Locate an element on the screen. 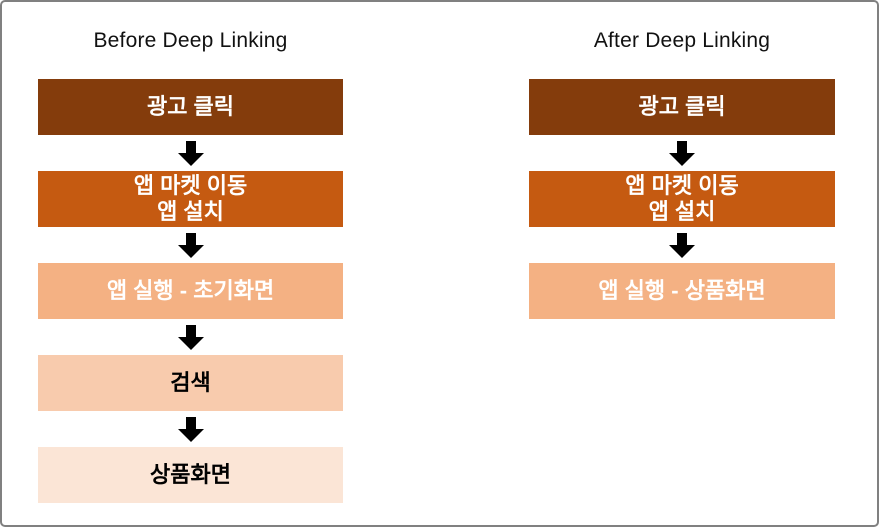 Image resolution: width=879 pixels, height=527 pixels. step-search: 검색 is located at coordinates (190, 383).